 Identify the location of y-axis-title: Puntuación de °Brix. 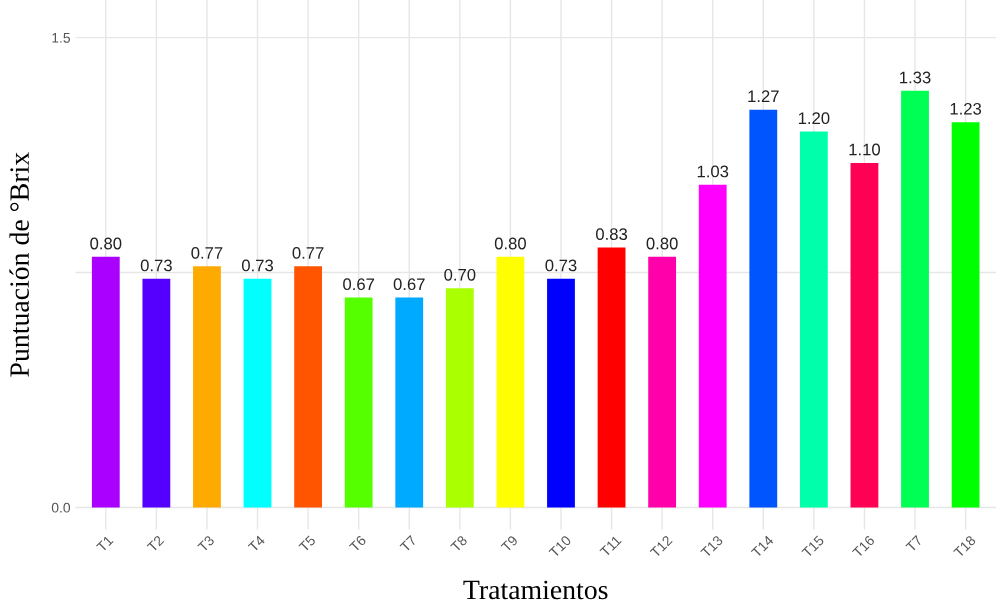
(19, 264).